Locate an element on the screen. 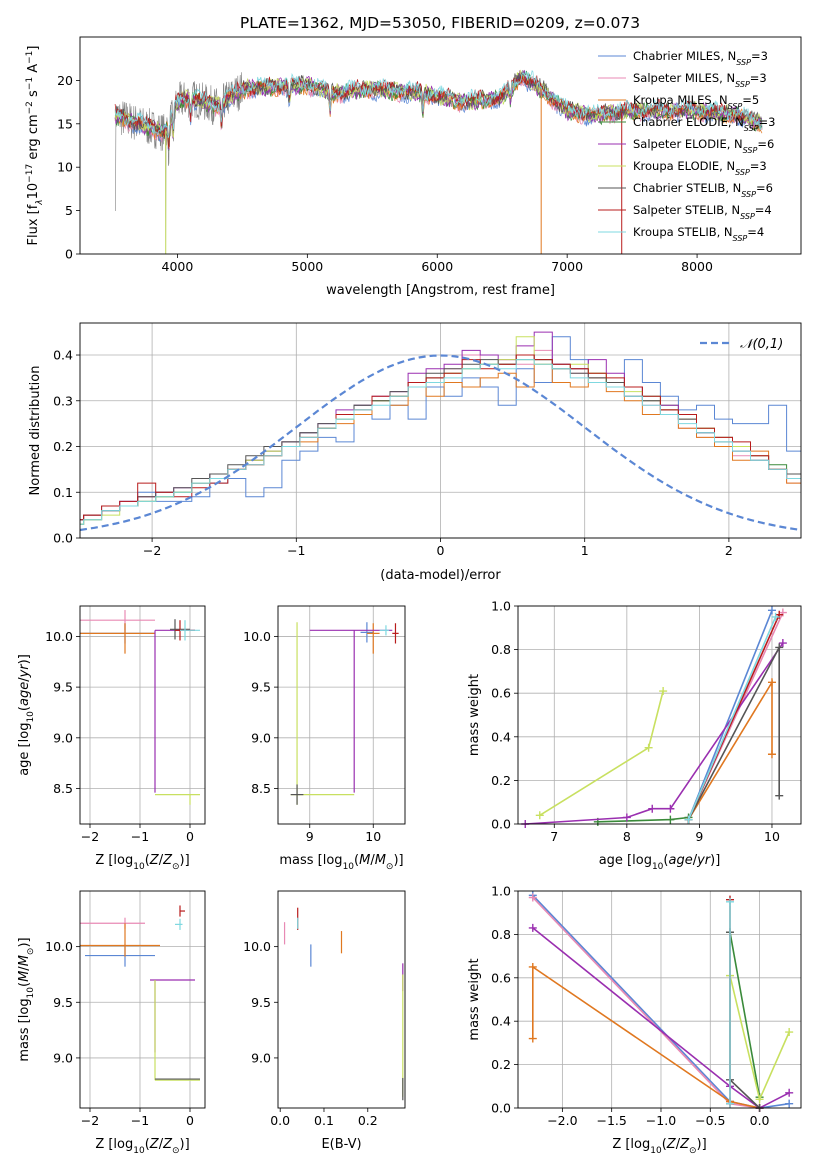  x-tick-label: 2 is located at coordinates (729, 550).